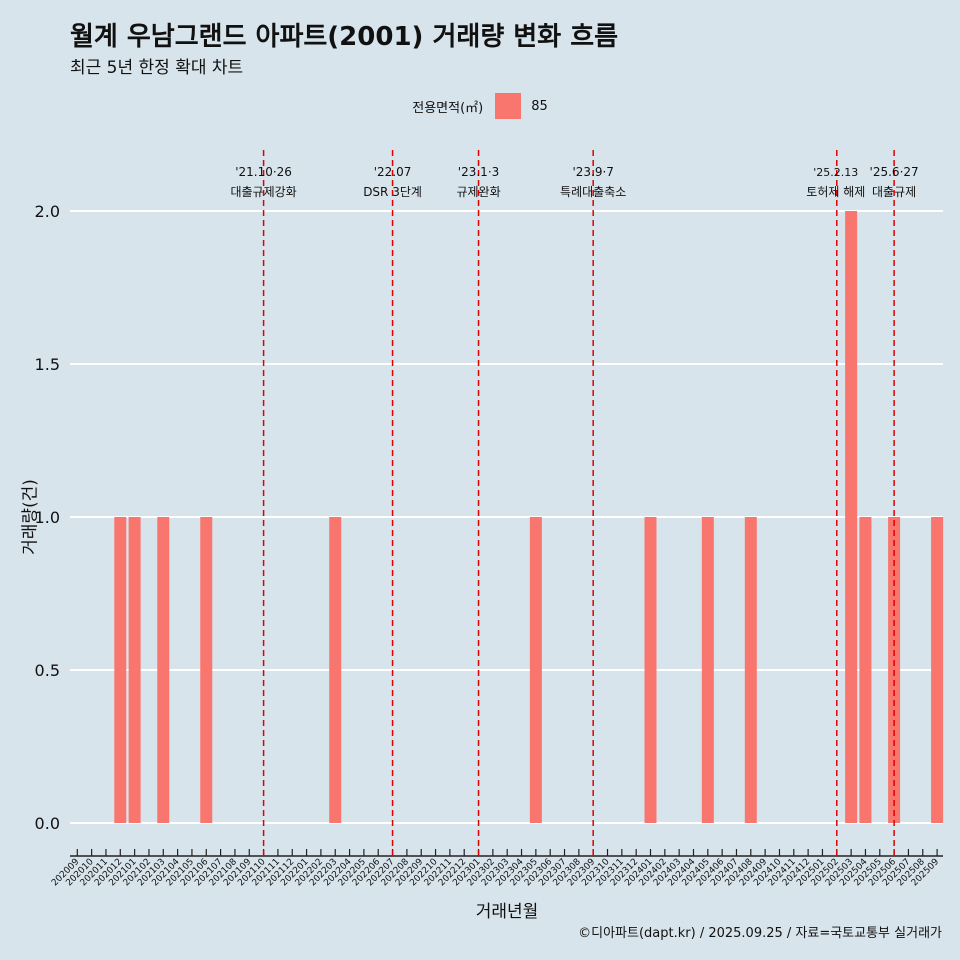 This screenshot has height=960, width=960. What do you see at coordinates (47, 670) in the screenshot?
I see `y-tick-label: 0.5` at bounding box center [47, 670].